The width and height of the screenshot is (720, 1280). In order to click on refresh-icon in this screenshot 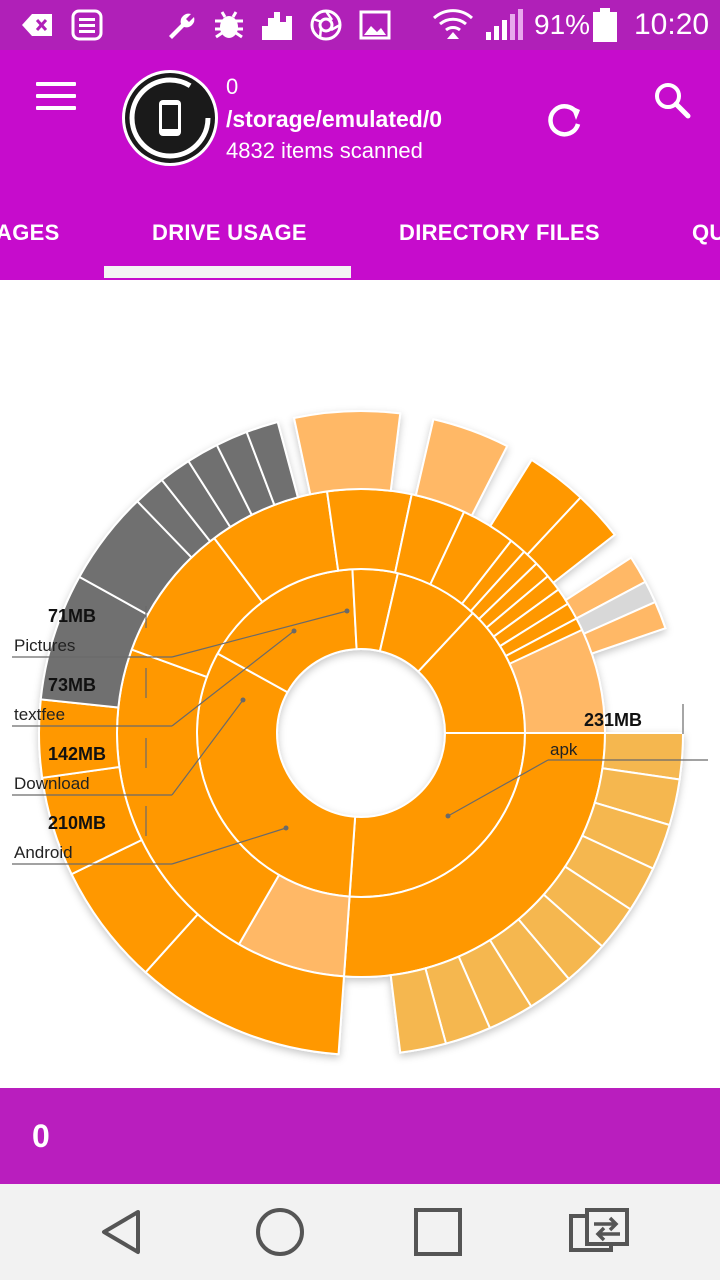, I will do `click(565, 119)`.